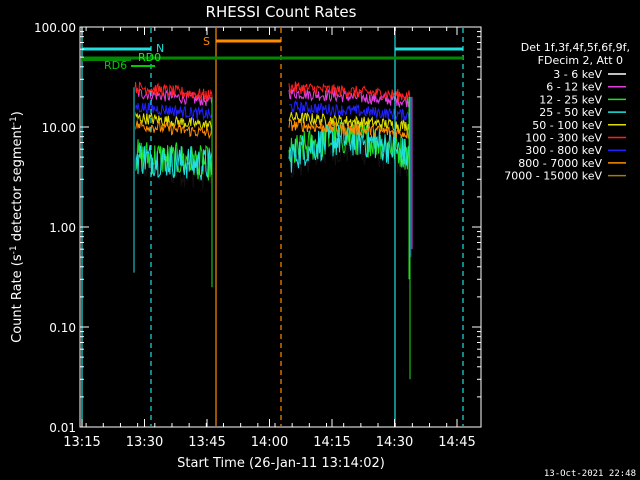 This screenshot has height=480, width=640. Describe the element at coordinates (206, 41) in the screenshot. I see `s-flag-label: S` at that location.